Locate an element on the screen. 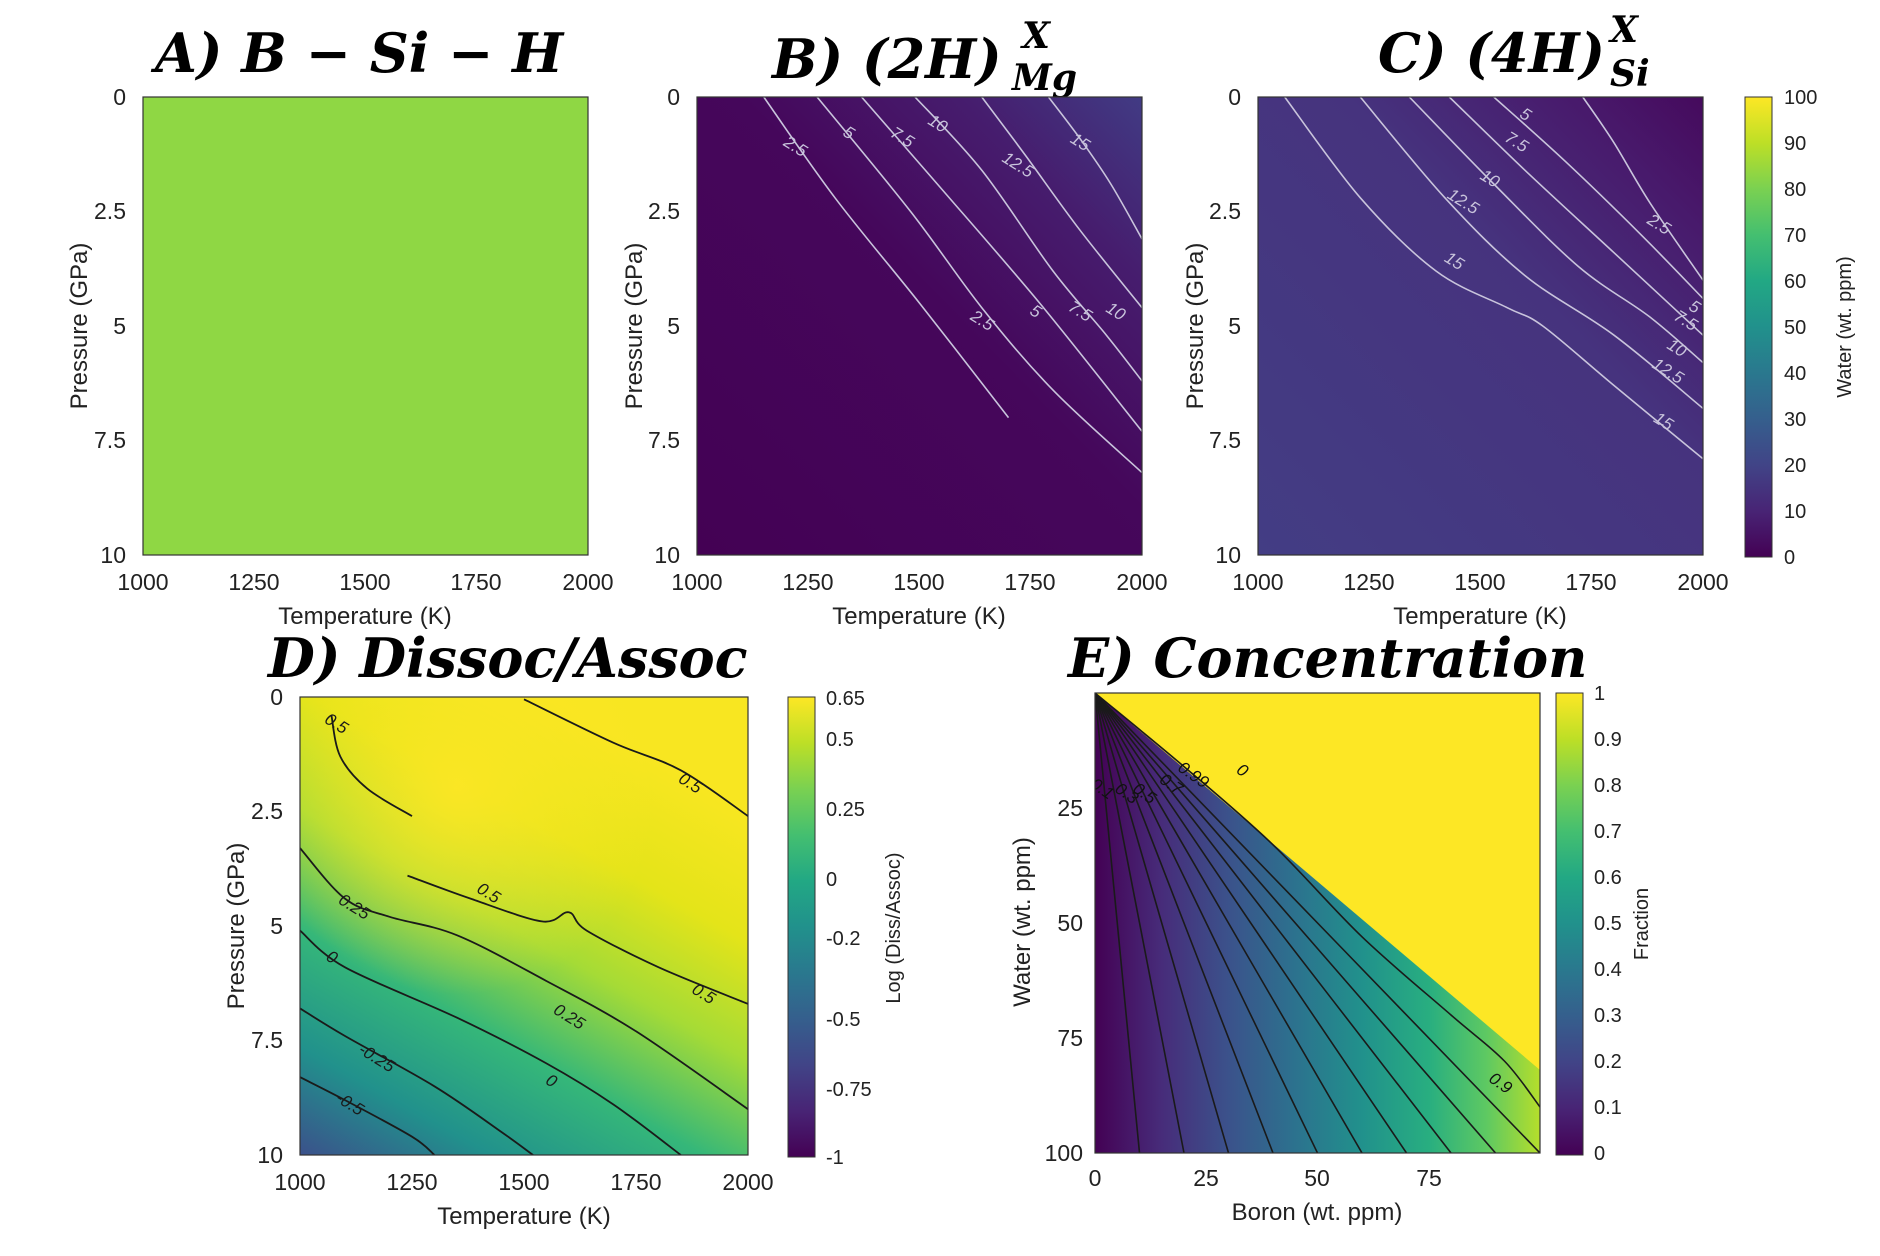 The height and width of the screenshot is (1256, 1880). cb-tick: 100 is located at coordinates (1800, 98).